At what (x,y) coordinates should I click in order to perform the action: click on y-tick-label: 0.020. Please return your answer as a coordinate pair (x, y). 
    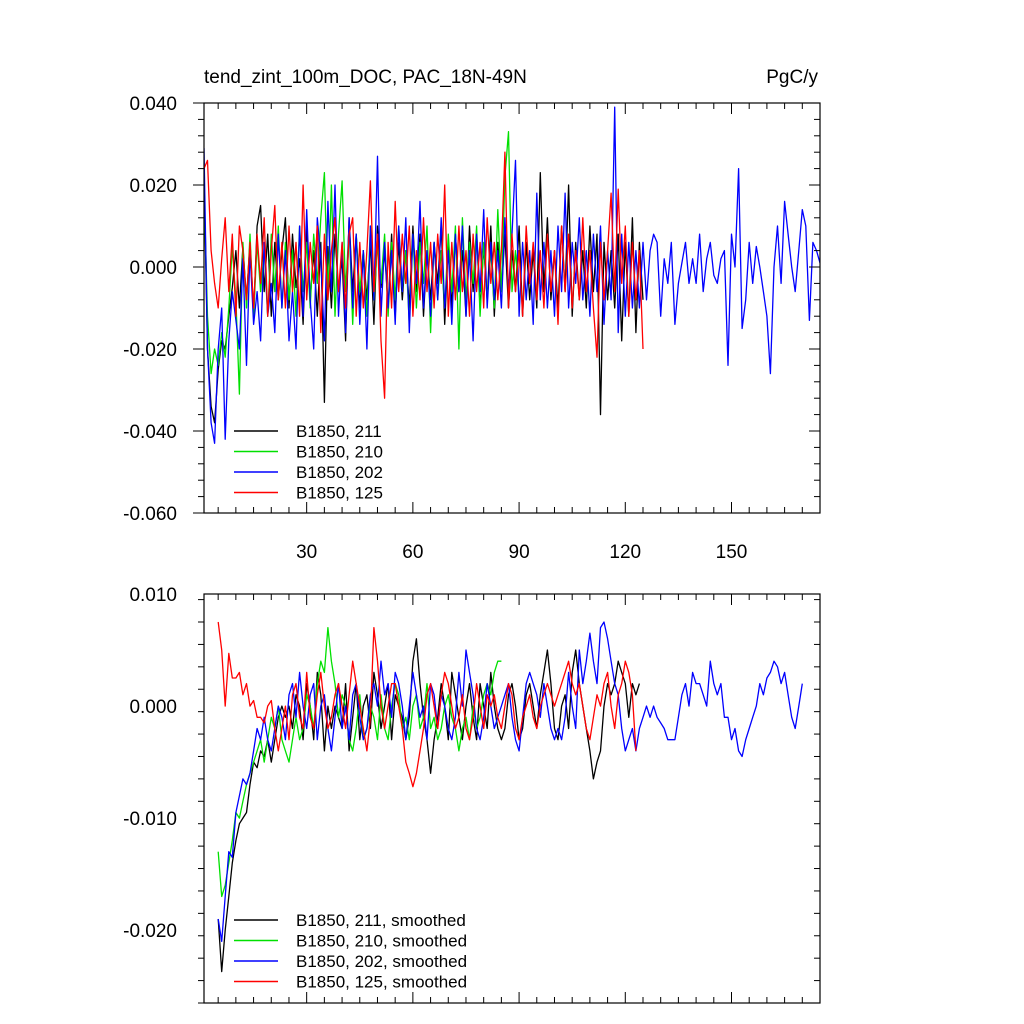
    Looking at the image, I should click on (153, 186).